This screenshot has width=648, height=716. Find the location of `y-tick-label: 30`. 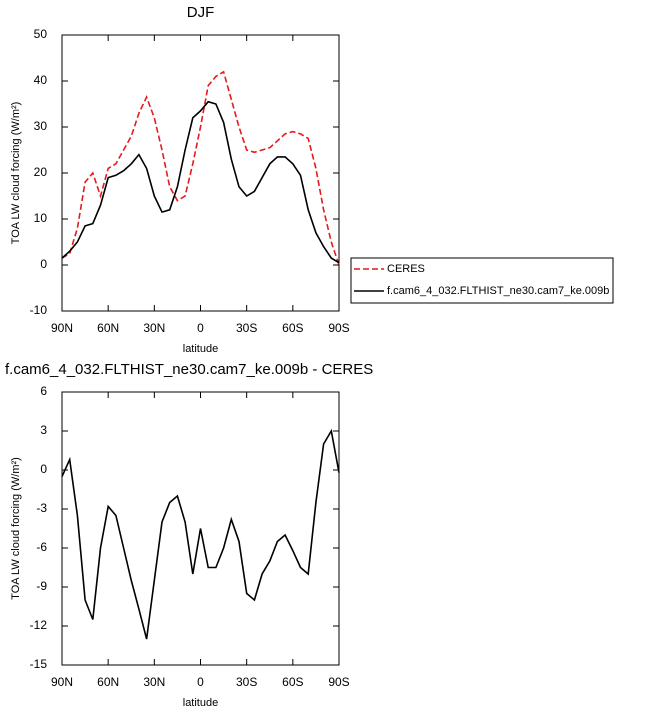

y-tick-label: 30 is located at coordinates (41, 126).